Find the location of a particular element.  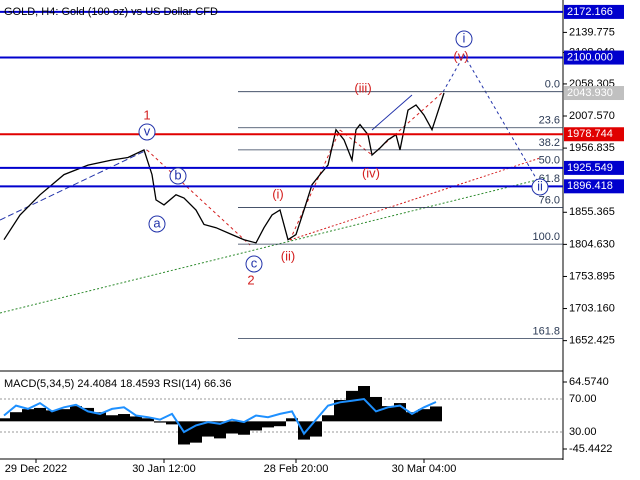

y-tick-label: 1855.365 is located at coordinates (592, 212).